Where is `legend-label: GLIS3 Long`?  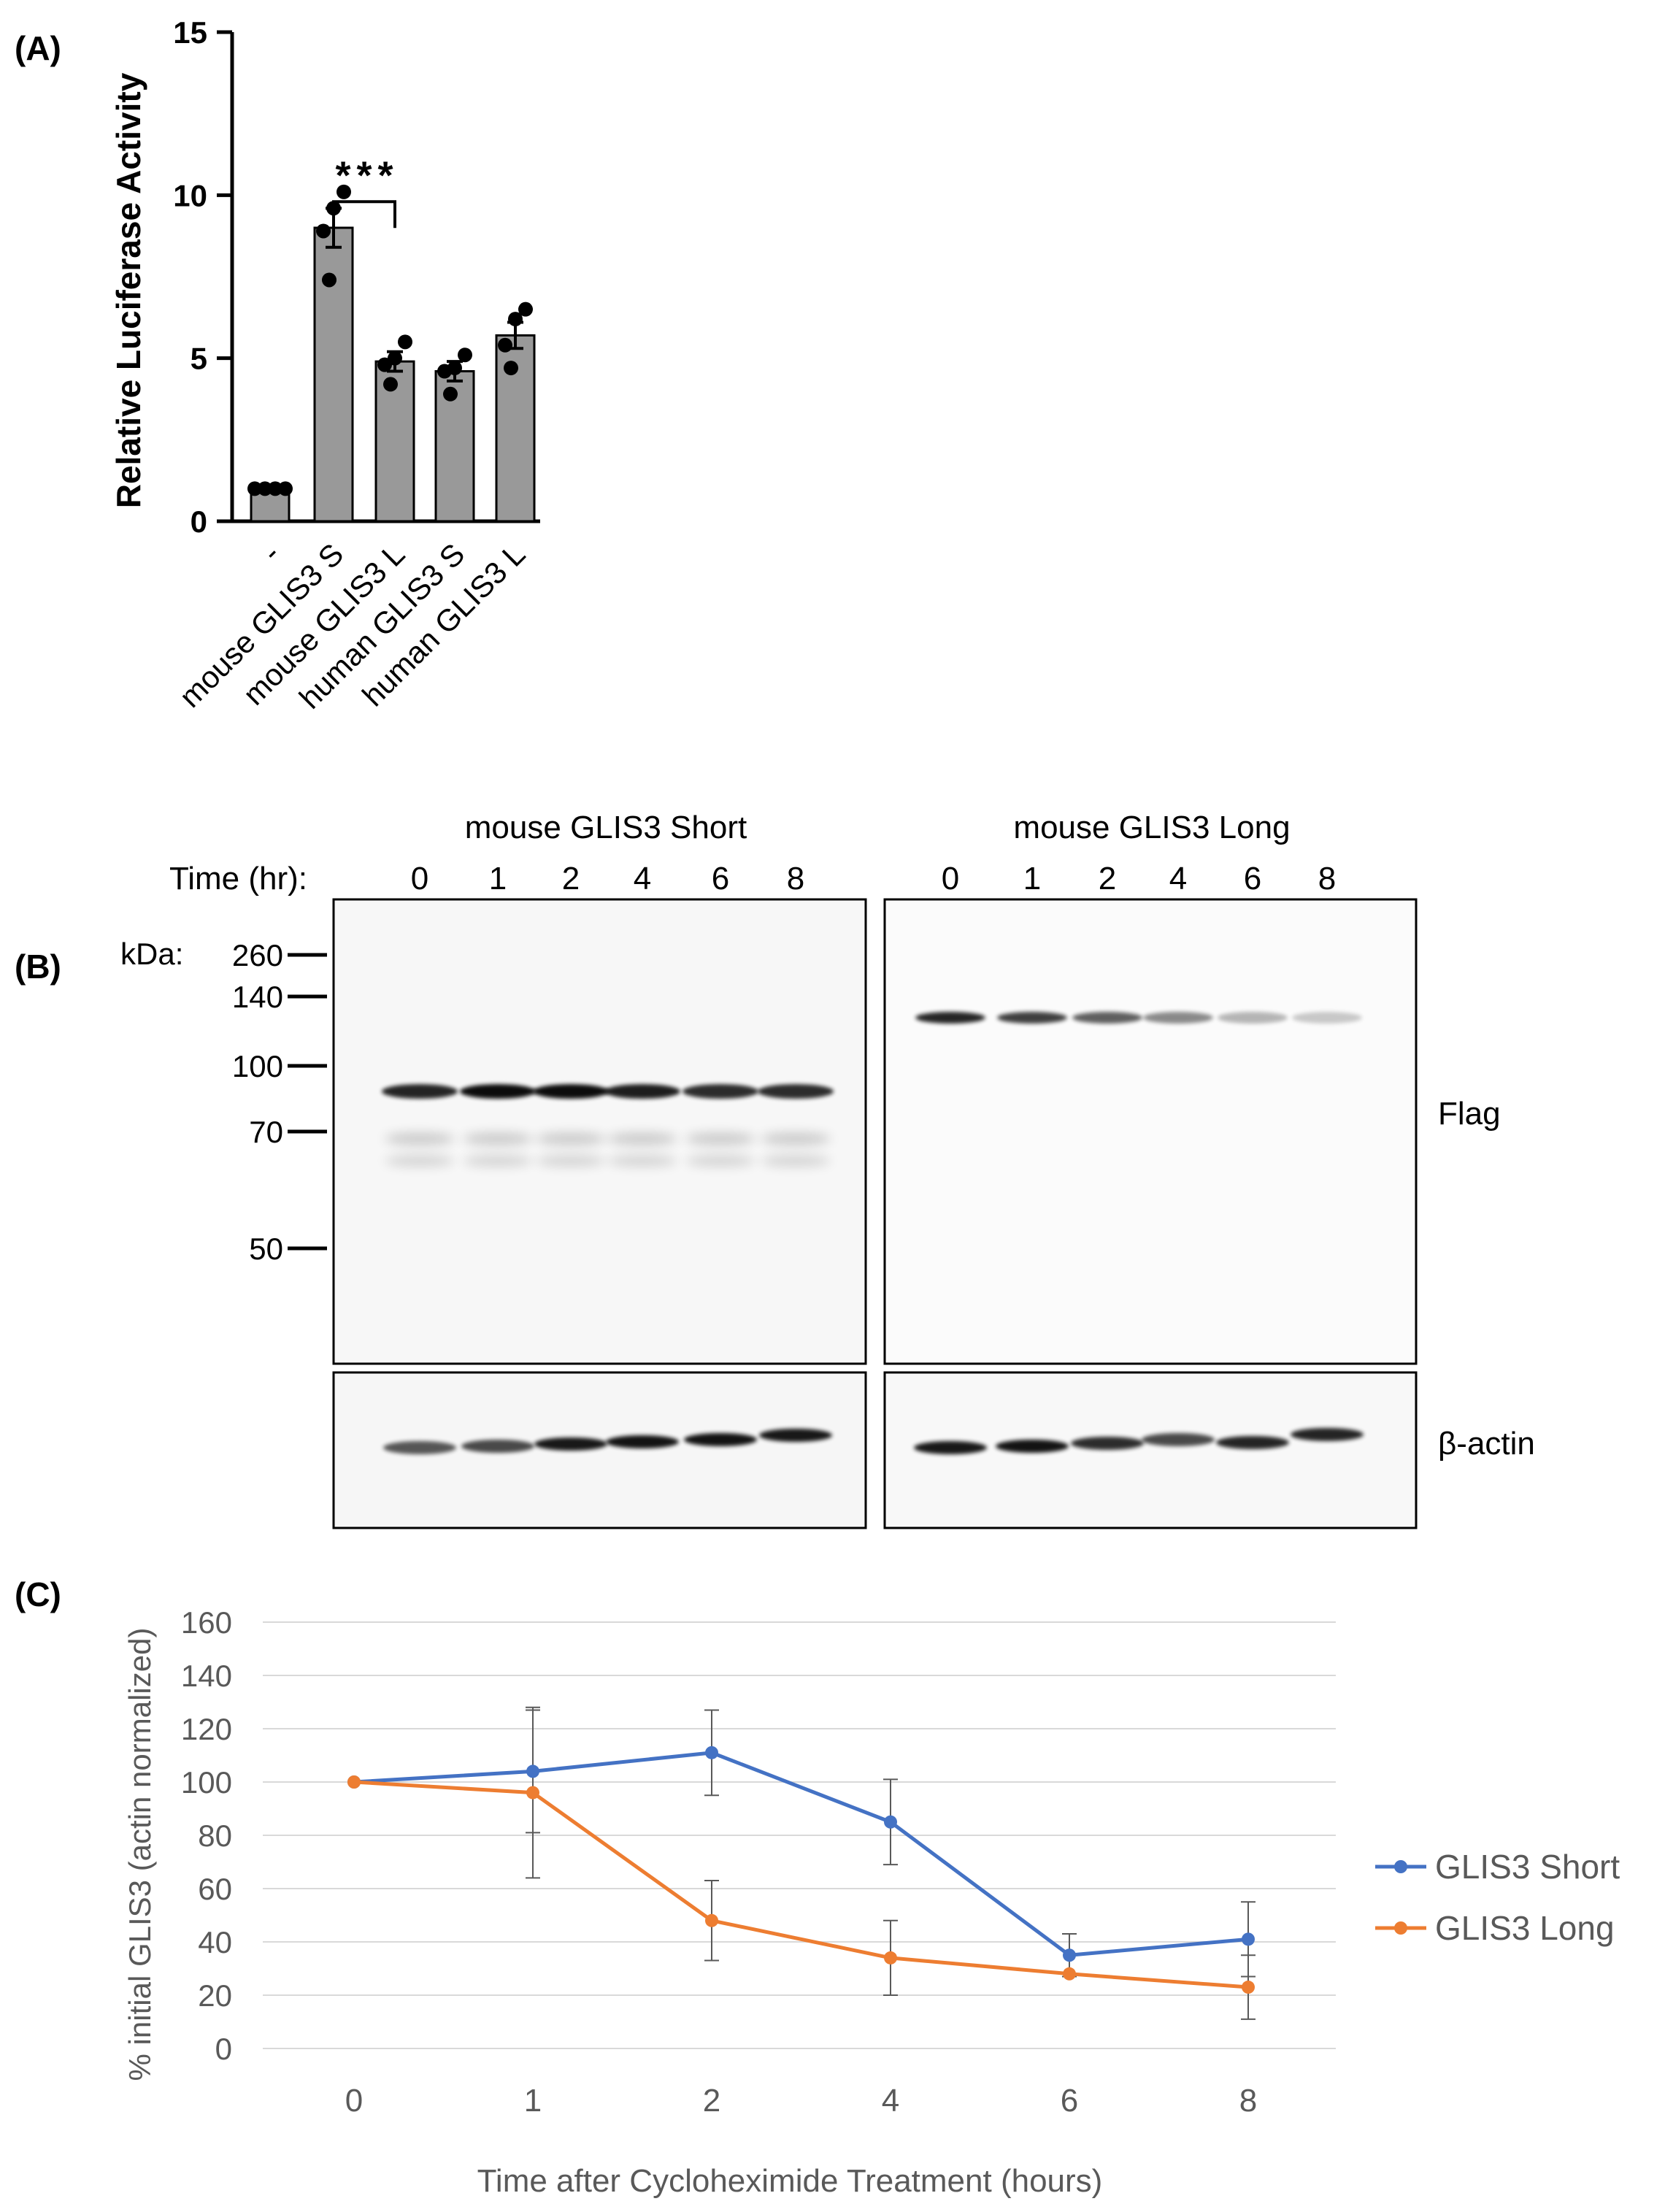 legend-label: GLIS3 Long is located at coordinates (1525, 1928).